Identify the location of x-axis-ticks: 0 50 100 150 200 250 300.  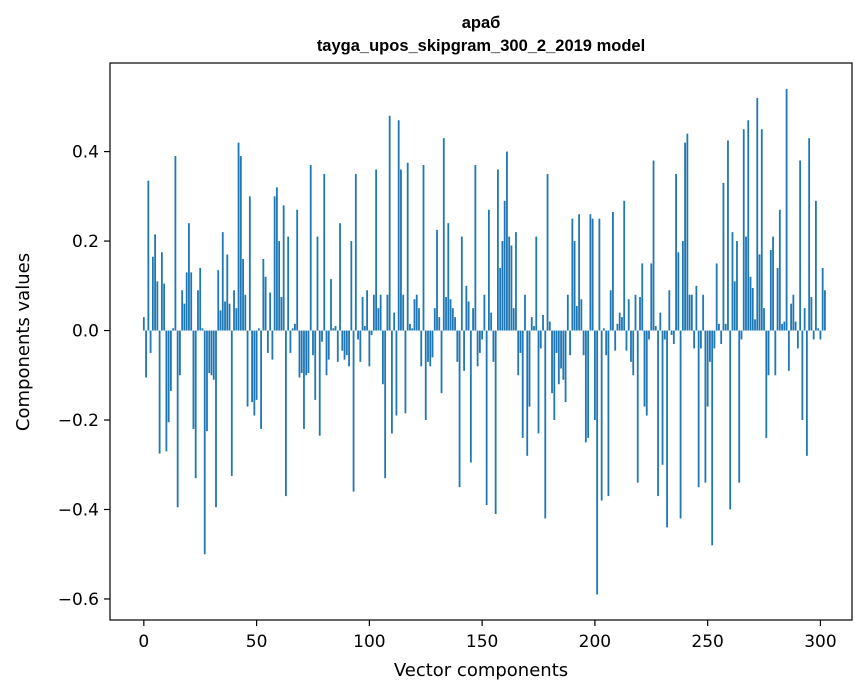
(487, 636).